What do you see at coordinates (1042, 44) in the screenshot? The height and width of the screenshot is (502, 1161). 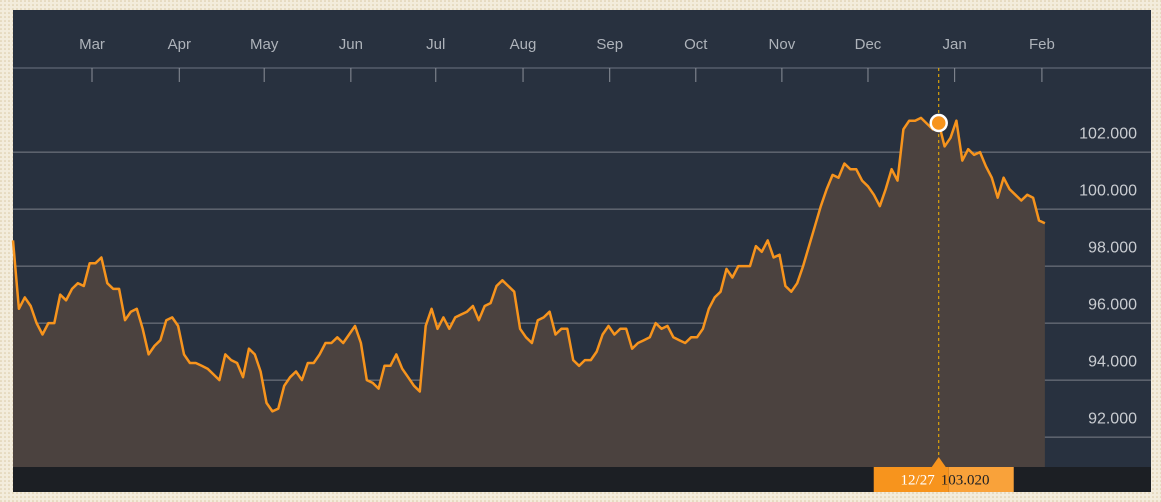 I see `x-tick-label: Feb` at bounding box center [1042, 44].